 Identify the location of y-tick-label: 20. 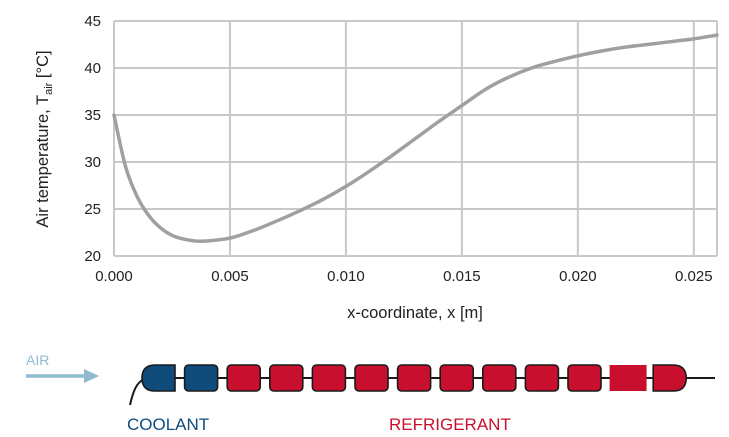
(92, 256).